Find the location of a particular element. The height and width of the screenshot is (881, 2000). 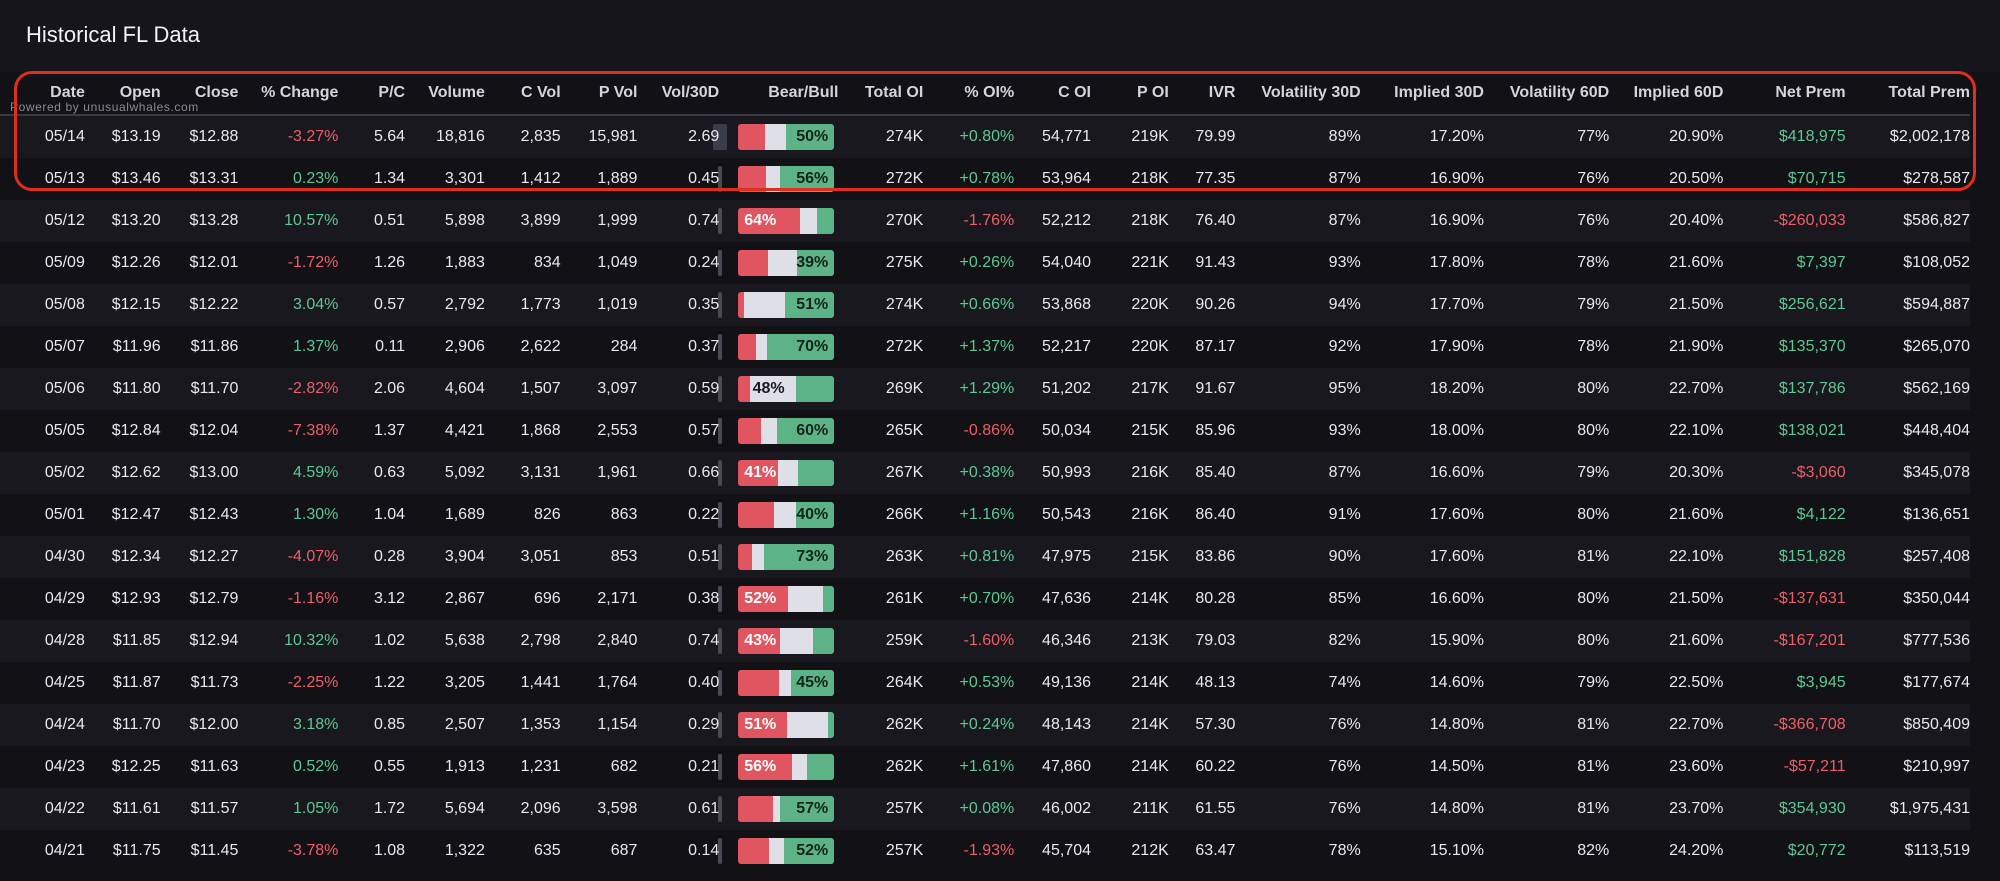

oi-pct-cell: +0.53% is located at coordinates (987, 682).